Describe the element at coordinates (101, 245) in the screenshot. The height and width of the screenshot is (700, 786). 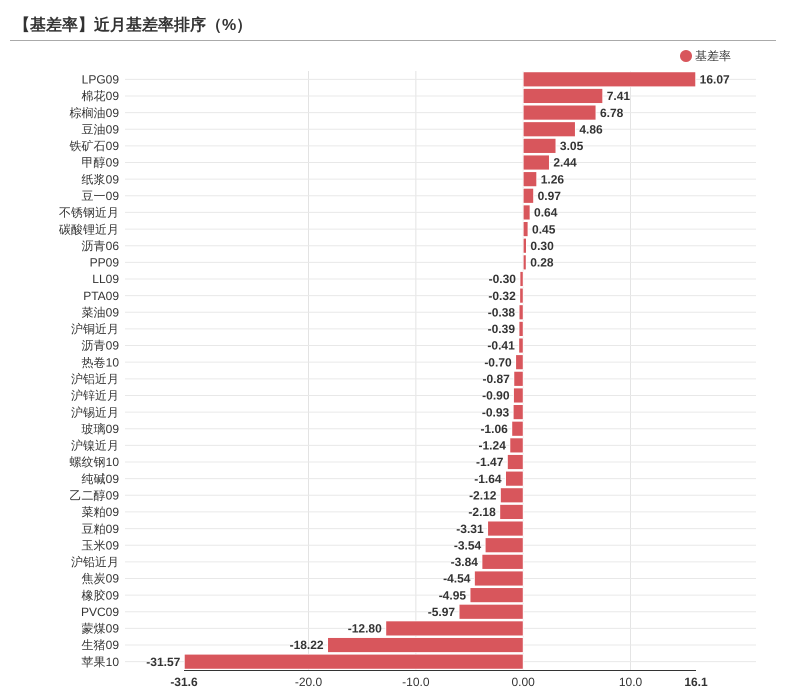
I see `y-tick-label: 沥青06` at that location.